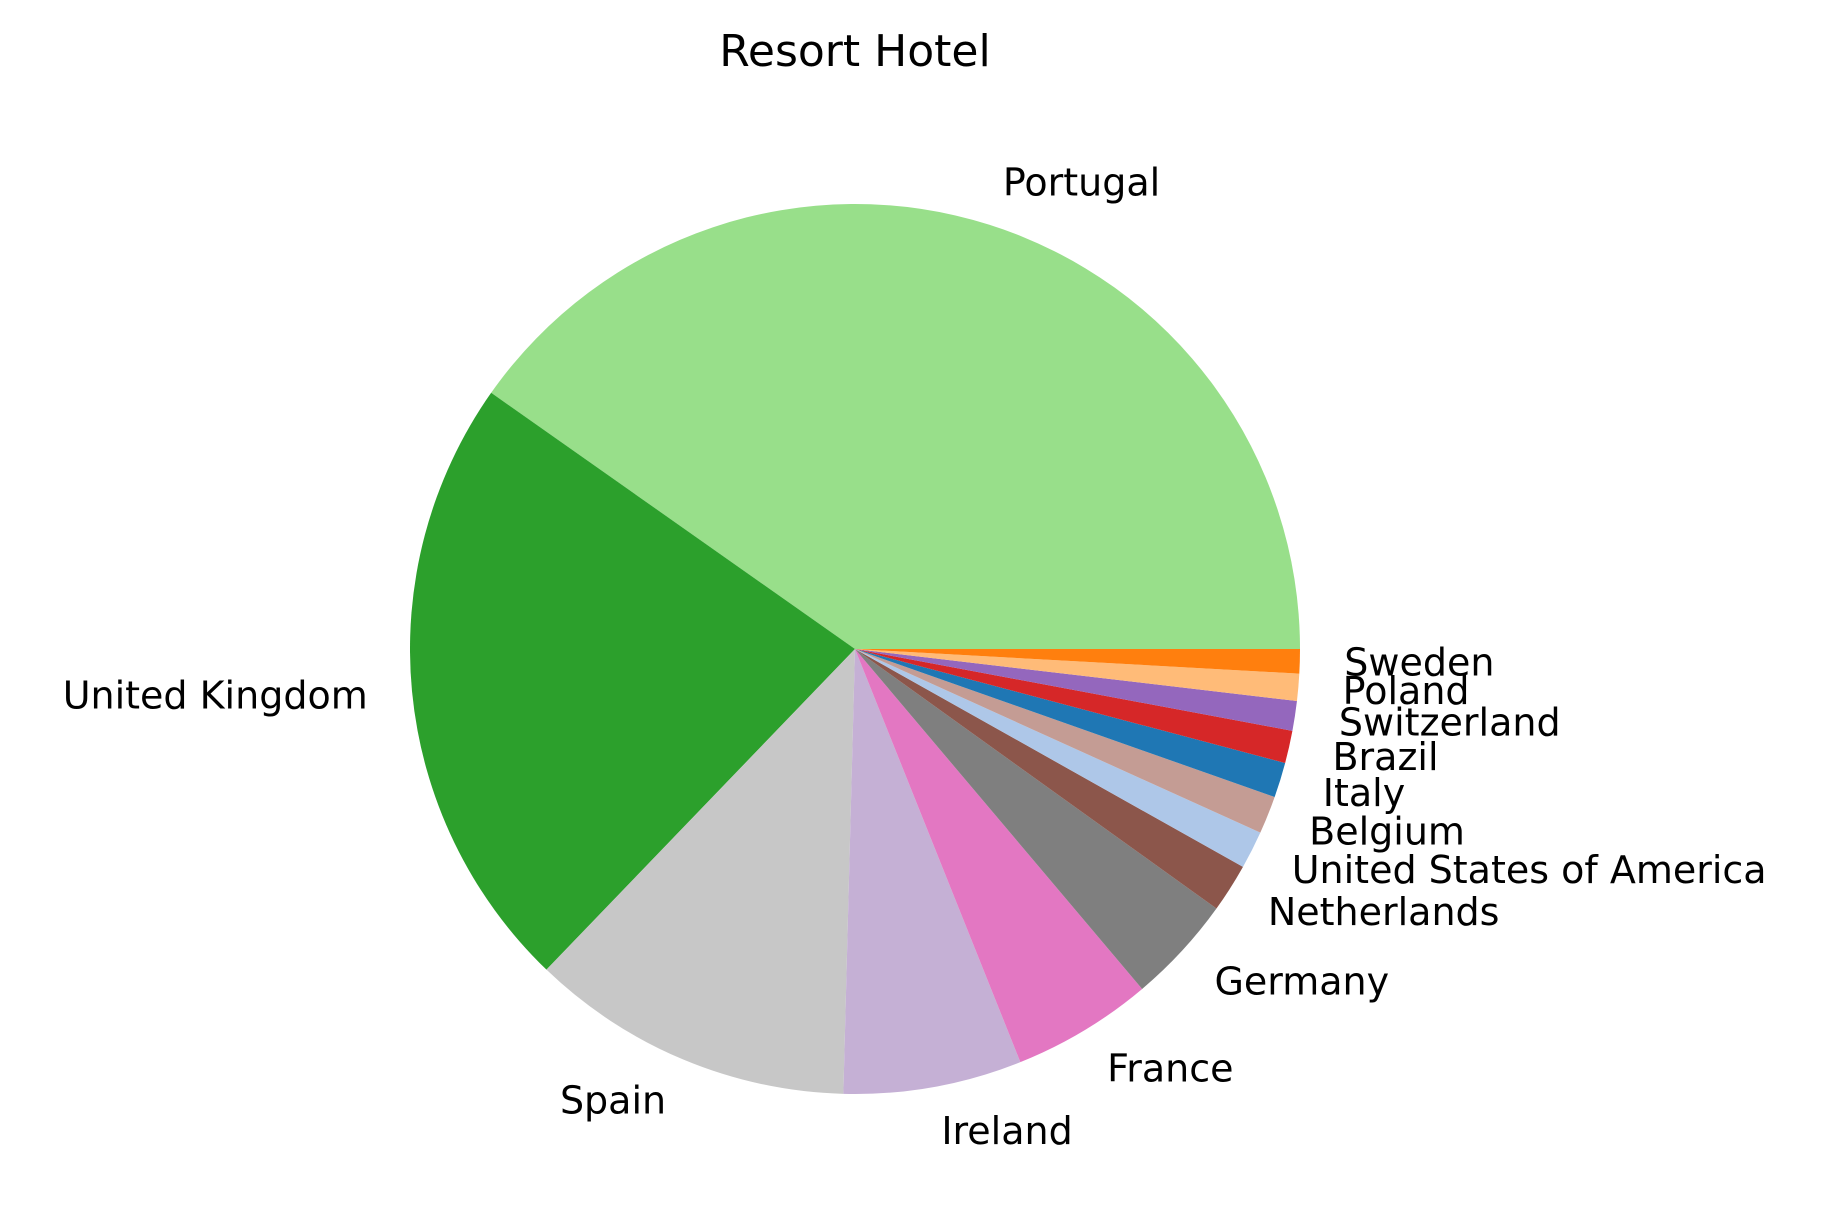 Image resolution: width=1826 pixels, height=1231 pixels. I want to click on pie-label-united-kingdom: United Kingdom, so click(215, 696).